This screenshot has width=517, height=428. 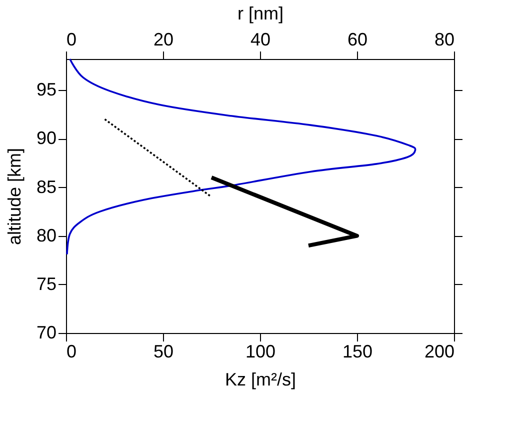 What do you see at coordinates (46, 90) in the screenshot?
I see `y-tick-label: 95` at bounding box center [46, 90].